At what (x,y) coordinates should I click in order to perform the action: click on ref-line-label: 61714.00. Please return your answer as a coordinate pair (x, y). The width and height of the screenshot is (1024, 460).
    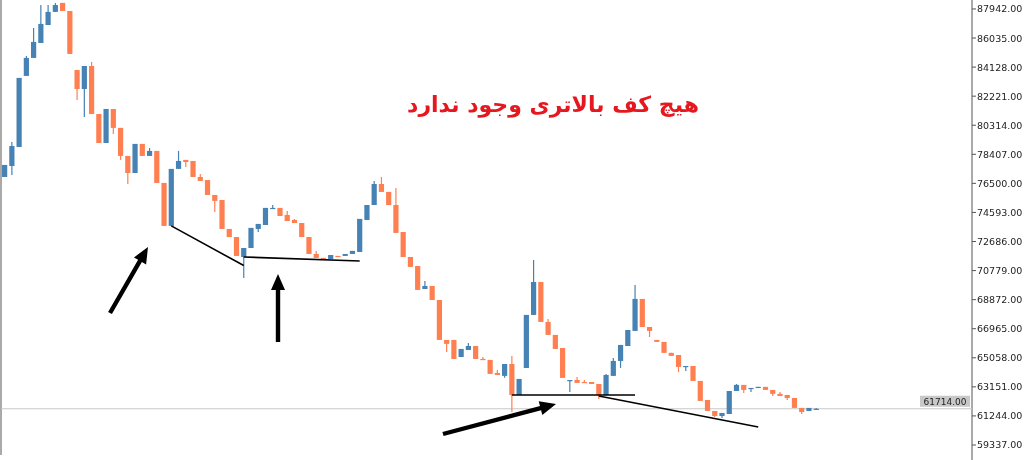
    Looking at the image, I should click on (945, 401).